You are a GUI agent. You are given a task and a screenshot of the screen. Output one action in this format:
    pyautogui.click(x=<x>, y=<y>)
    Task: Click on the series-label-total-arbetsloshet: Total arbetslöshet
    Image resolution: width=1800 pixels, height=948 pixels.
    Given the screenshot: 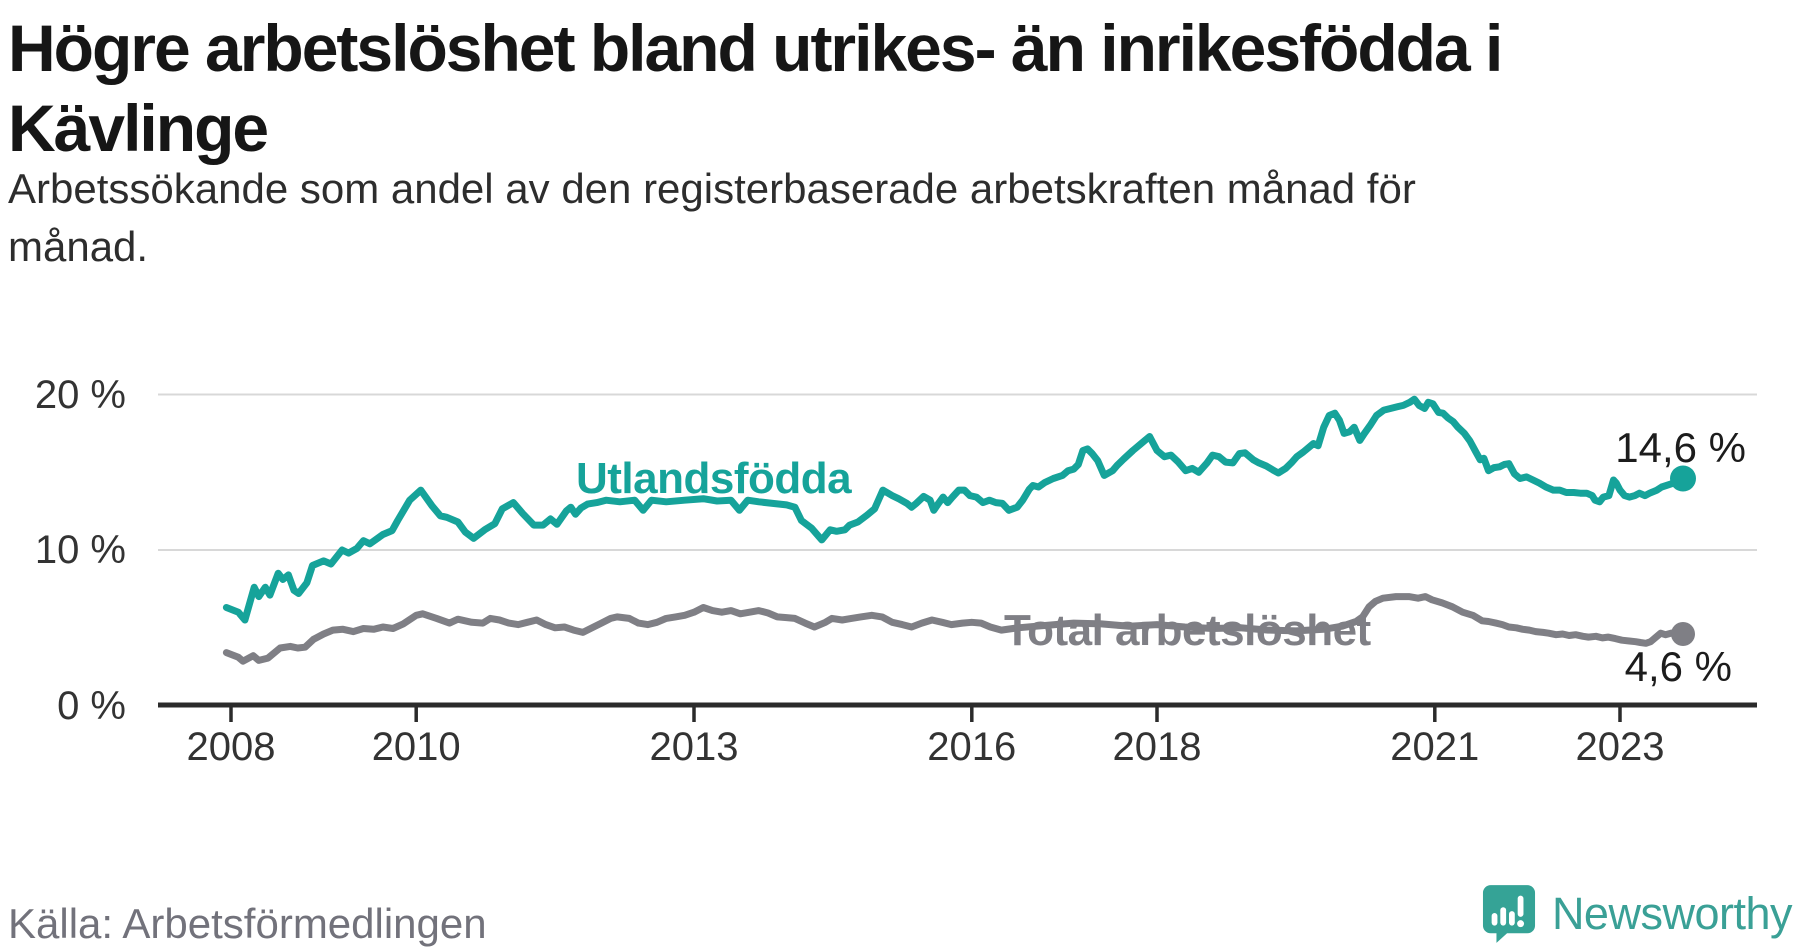 What is the action you would take?
    pyautogui.click(x=1187, y=630)
    